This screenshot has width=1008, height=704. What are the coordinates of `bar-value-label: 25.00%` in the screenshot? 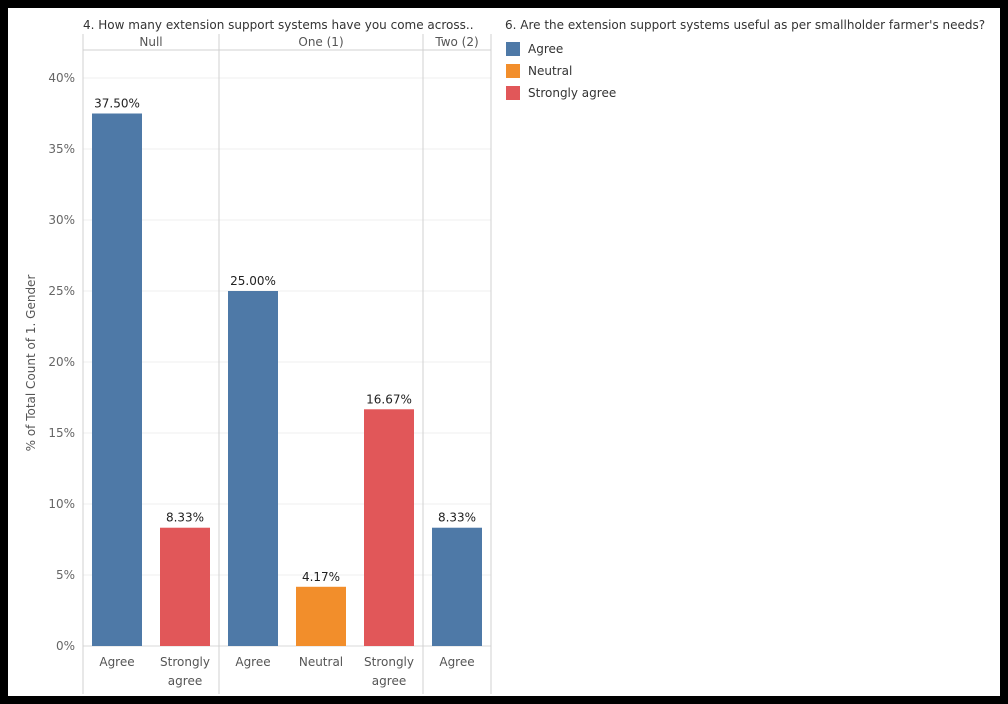 It's located at (253, 281).